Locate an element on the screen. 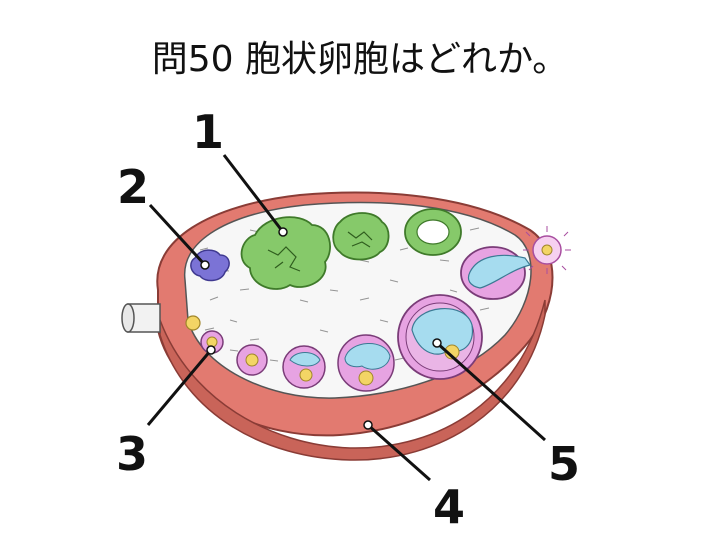 This screenshot has width=720, height=540. corpus-luteum-folds is located at coordinates (284, 259).